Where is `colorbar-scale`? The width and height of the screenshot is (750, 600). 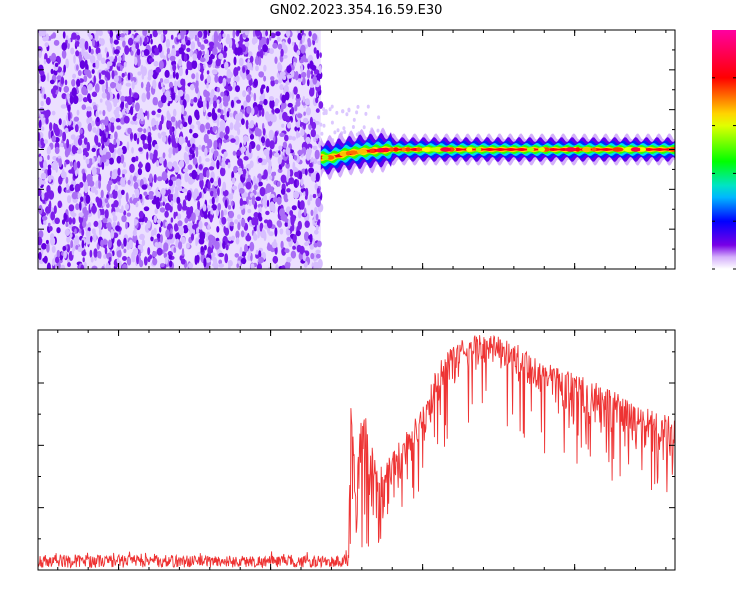
colorbar-scale is located at coordinates (724, 149).